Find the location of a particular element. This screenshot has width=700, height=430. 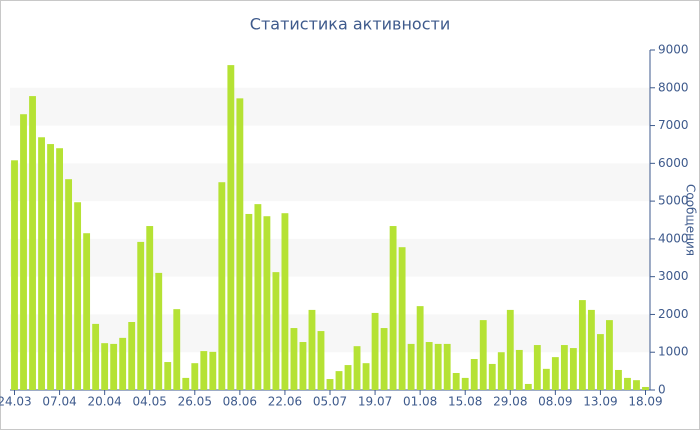

y-tick-label: 1000 is located at coordinates (673, 352).